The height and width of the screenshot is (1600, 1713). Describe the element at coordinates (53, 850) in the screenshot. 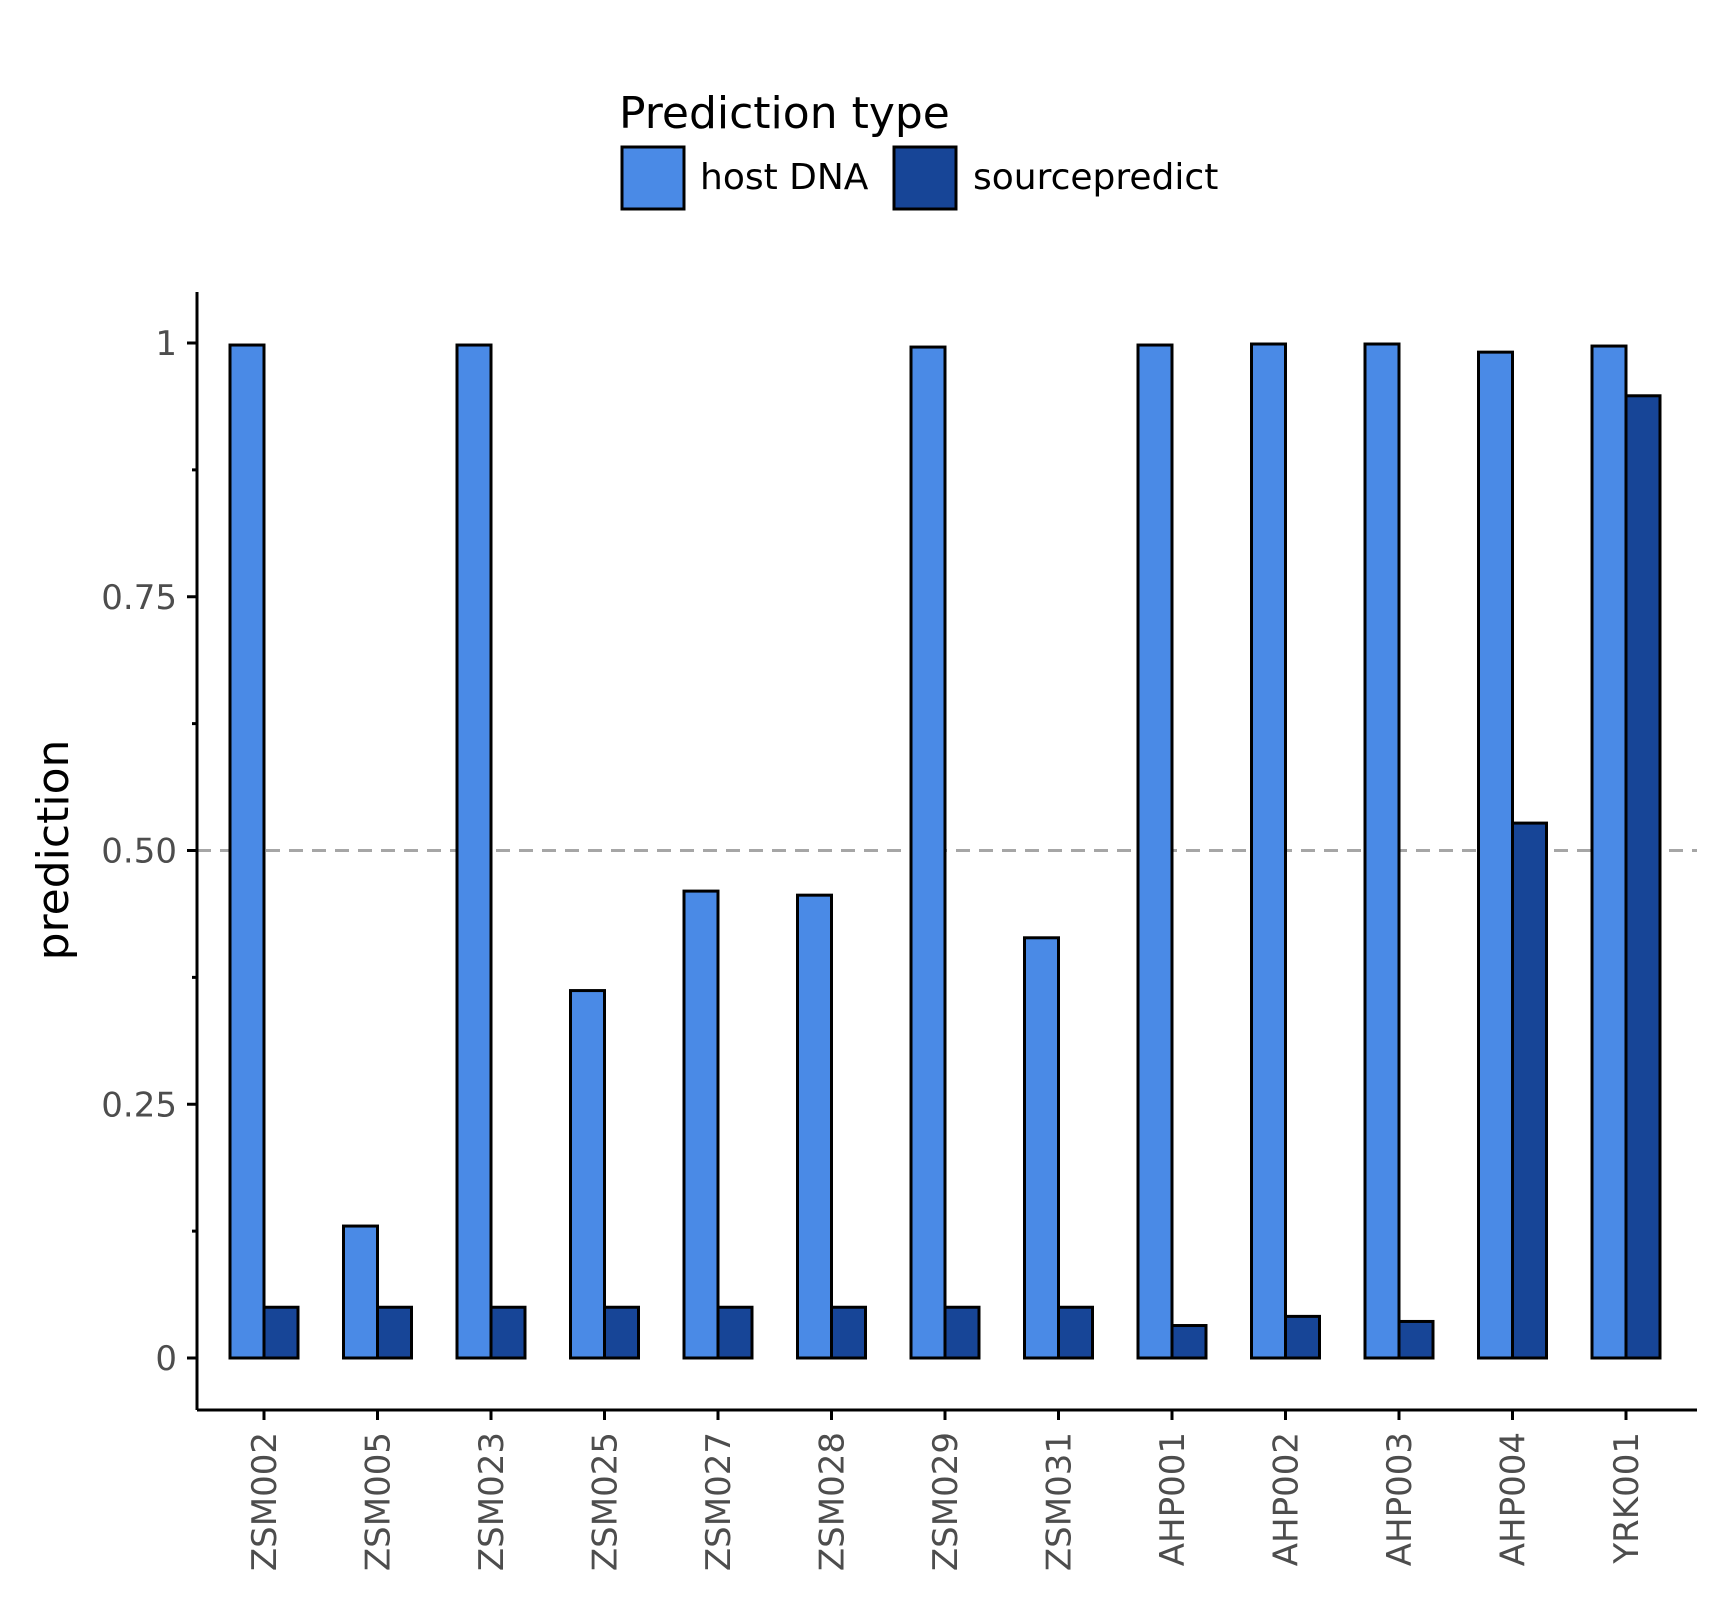

I see `y-axis-title: prediction` at that location.